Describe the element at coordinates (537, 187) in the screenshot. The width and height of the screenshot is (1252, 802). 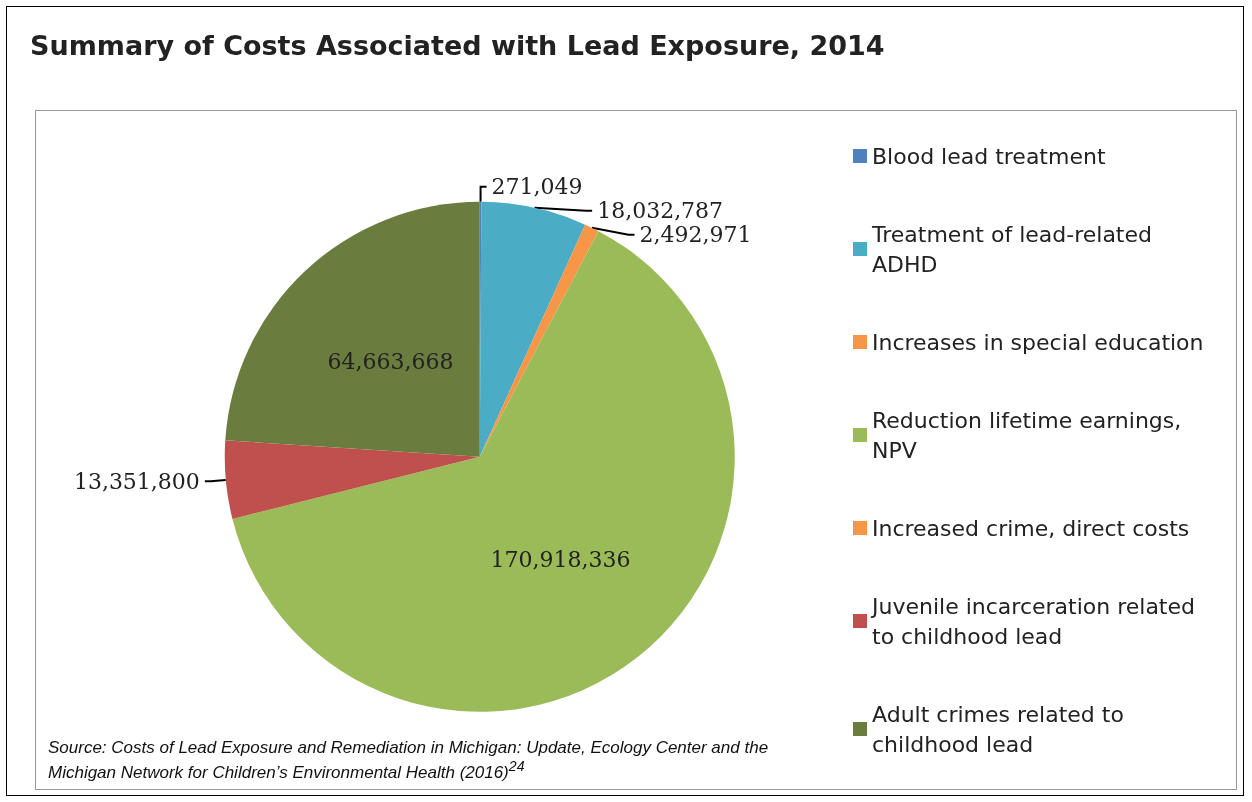
I see `data-label: 271,049` at that location.